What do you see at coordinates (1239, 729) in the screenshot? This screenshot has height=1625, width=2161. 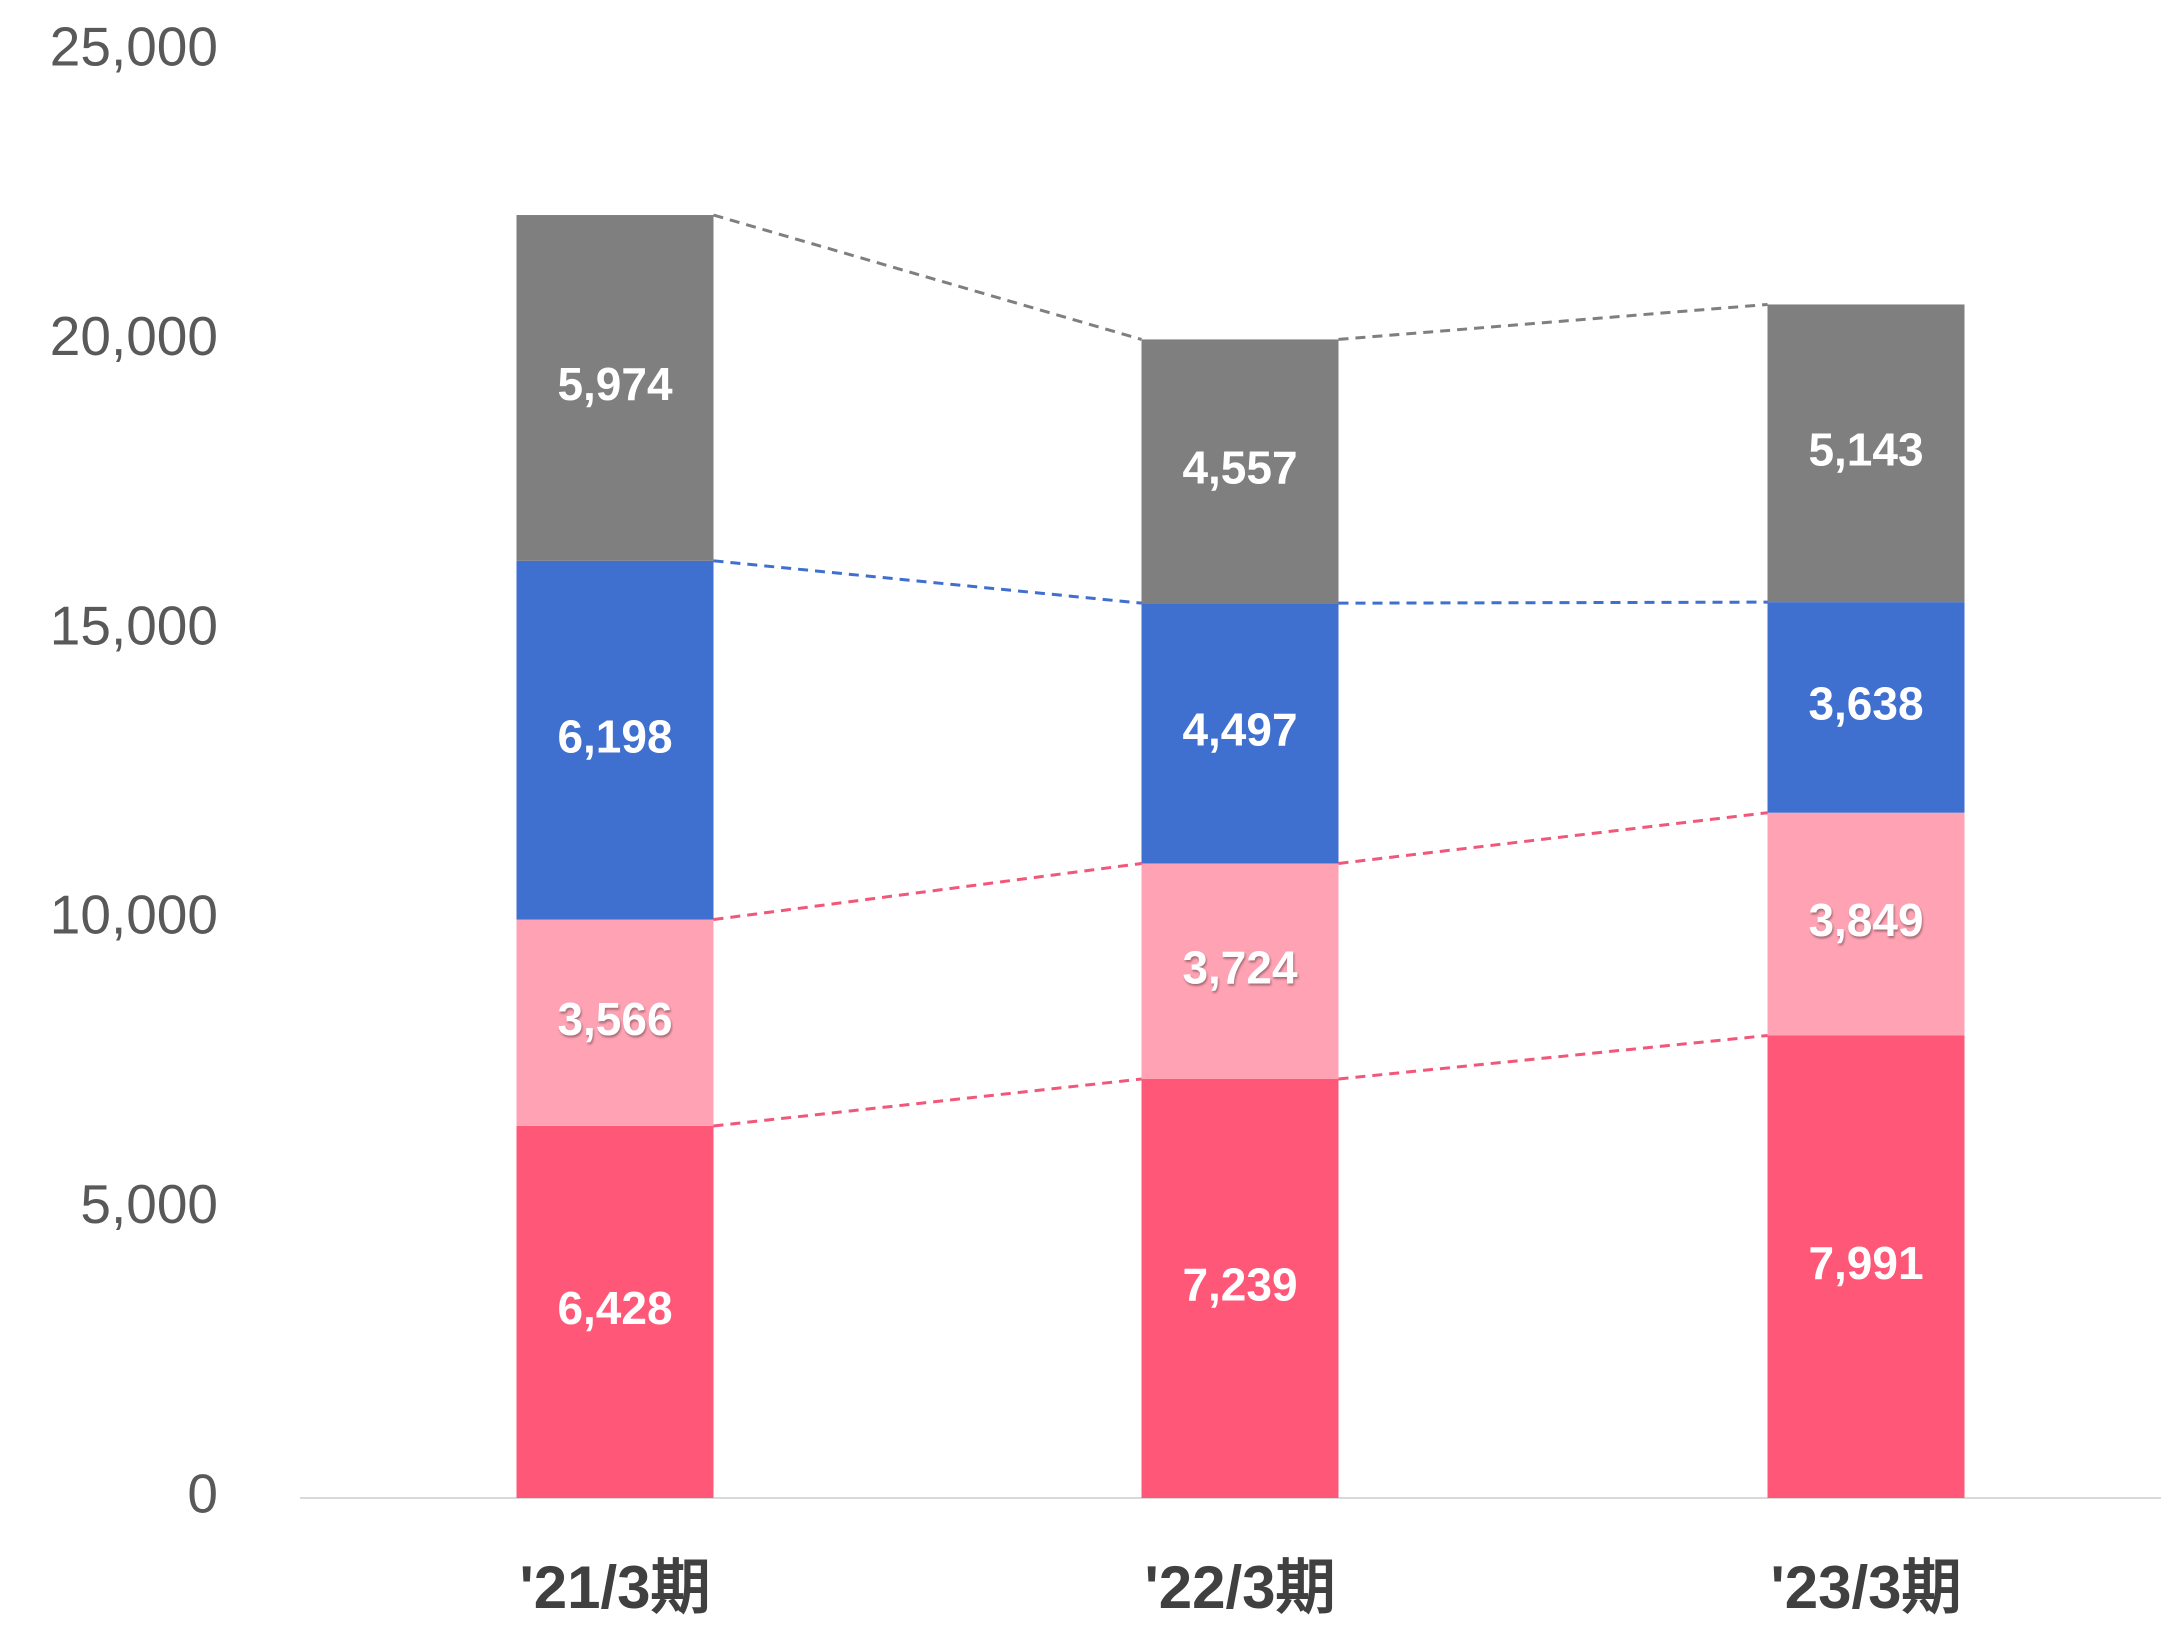 I see `data-label: 4,497` at bounding box center [1239, 729].